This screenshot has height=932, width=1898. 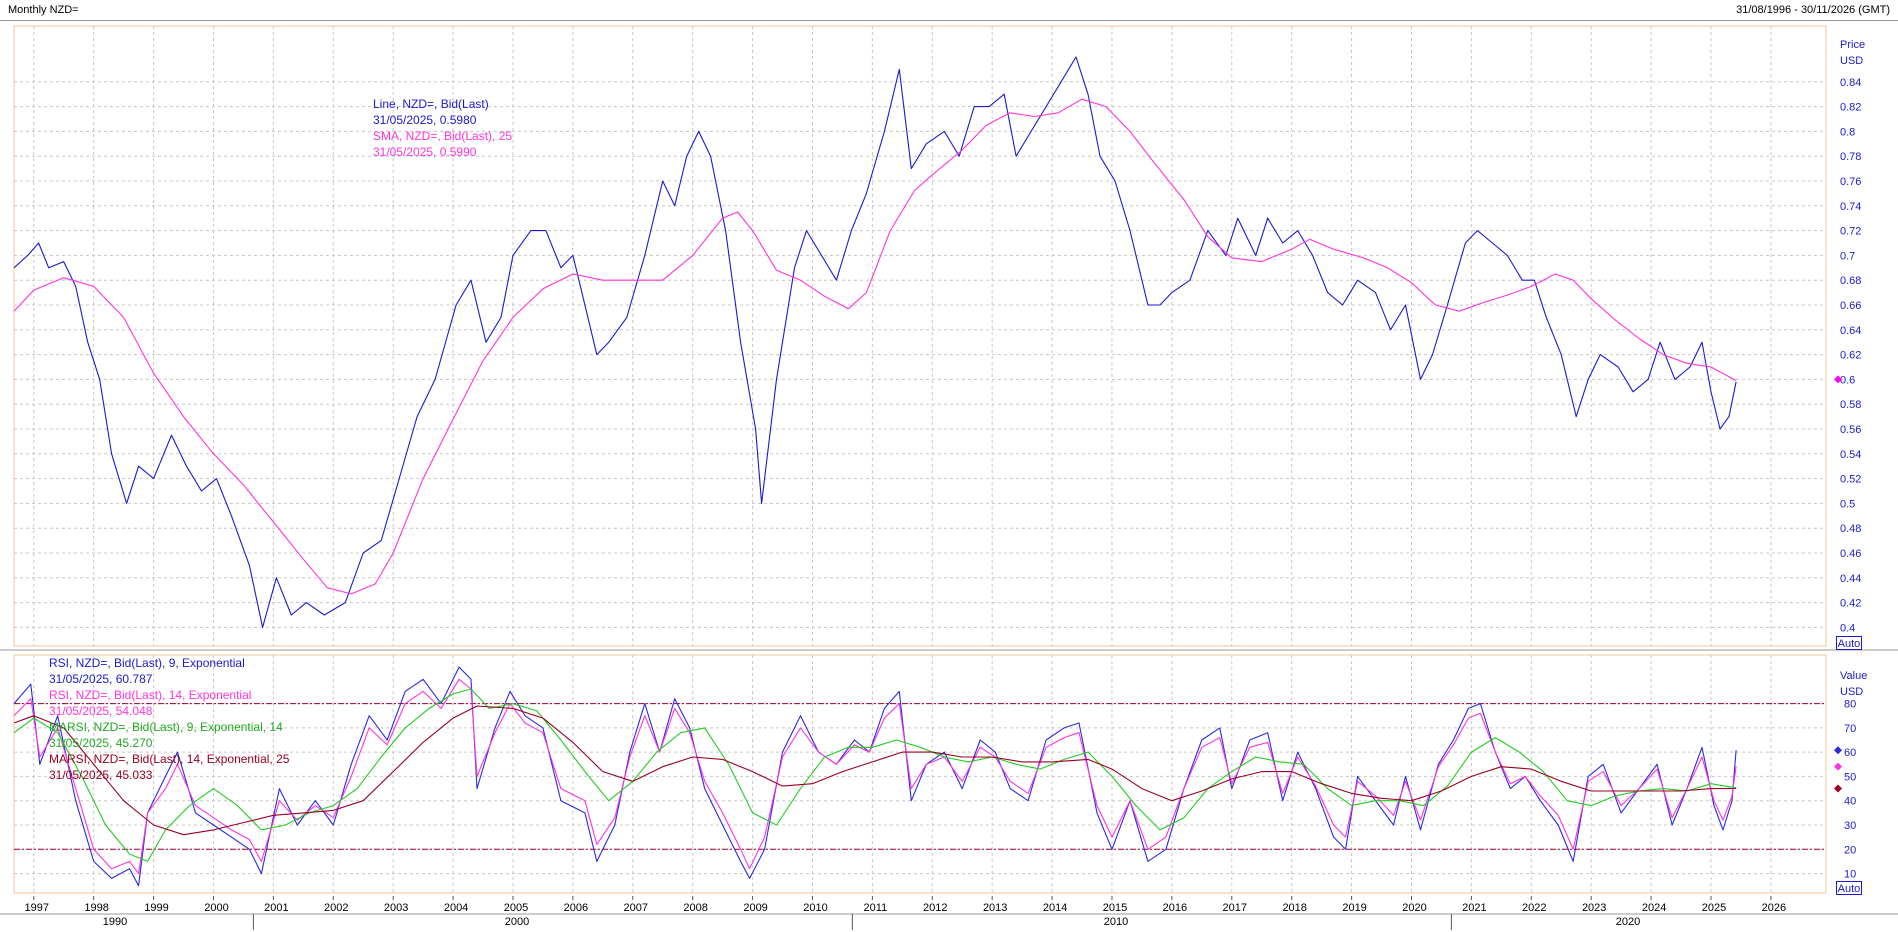 I want to click on x-tick-label: 2007, so click(x=636, y=908).